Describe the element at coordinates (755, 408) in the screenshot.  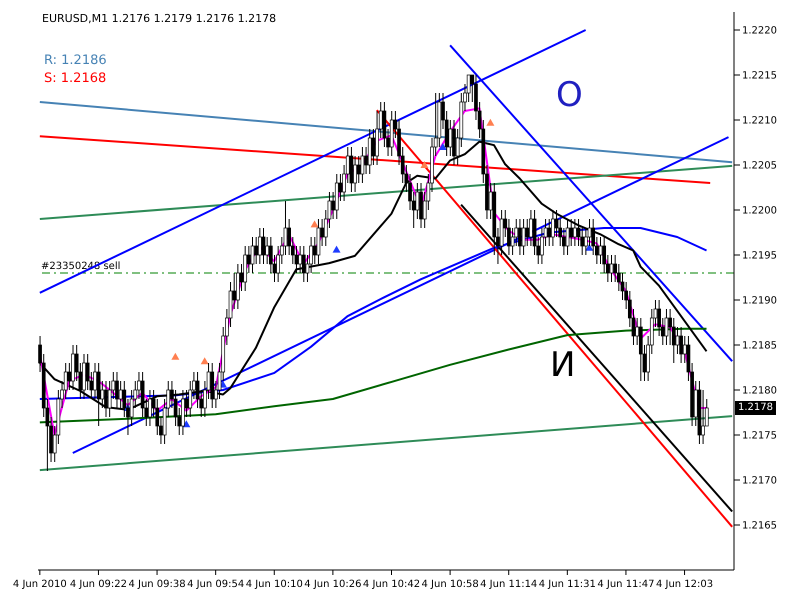
I see `annotation: 1.2178` at that location.